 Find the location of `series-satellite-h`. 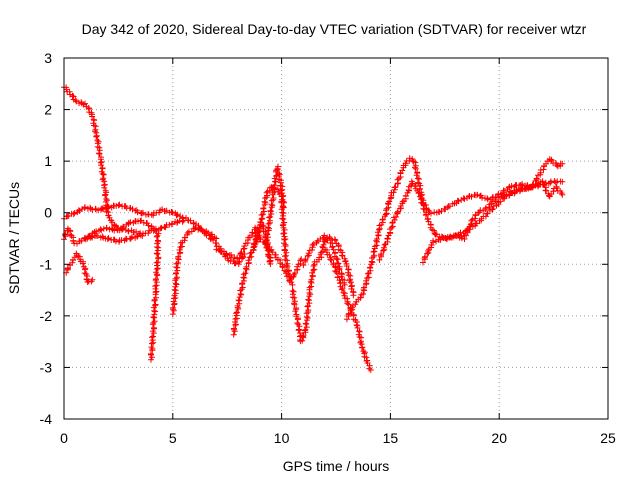

series-satellite-h is located at coordinates (269, 215).